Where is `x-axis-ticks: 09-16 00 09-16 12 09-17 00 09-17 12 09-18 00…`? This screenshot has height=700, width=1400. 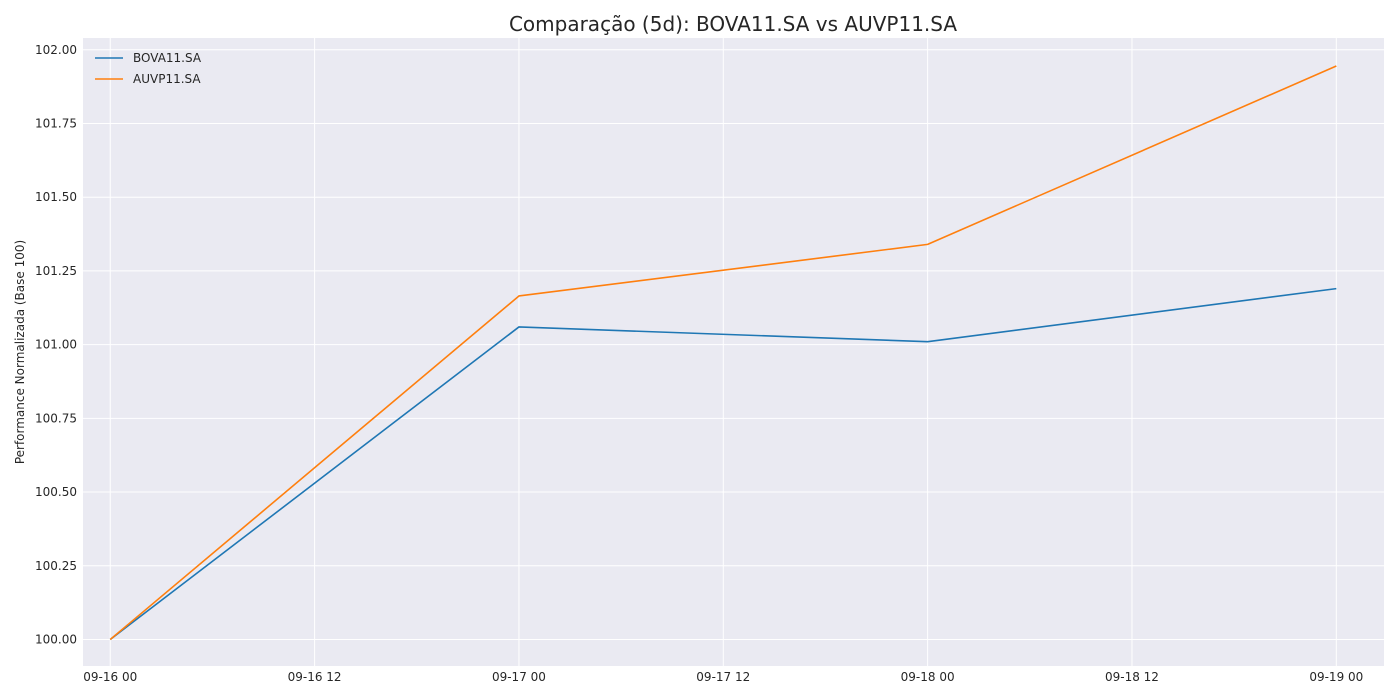 x-axis-ticks: 09-16 00 09-16 12 09-17 00 09-17 12 09-18 00… is located at coordinates (723, 677).